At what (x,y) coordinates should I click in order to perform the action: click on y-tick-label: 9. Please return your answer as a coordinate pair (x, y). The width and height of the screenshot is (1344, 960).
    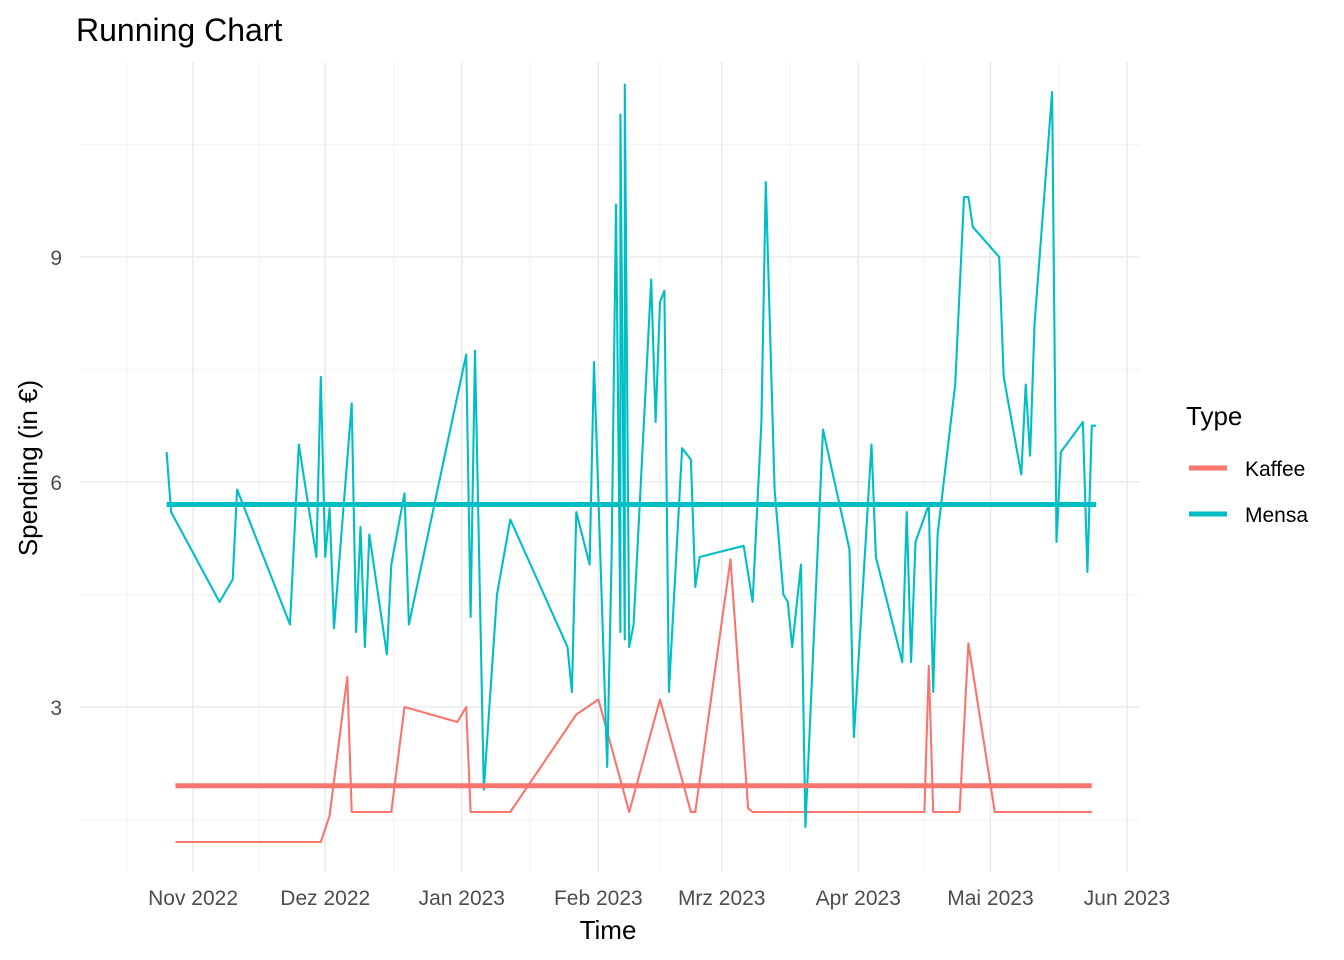
    Looking at the image, I should click on (56, 258).